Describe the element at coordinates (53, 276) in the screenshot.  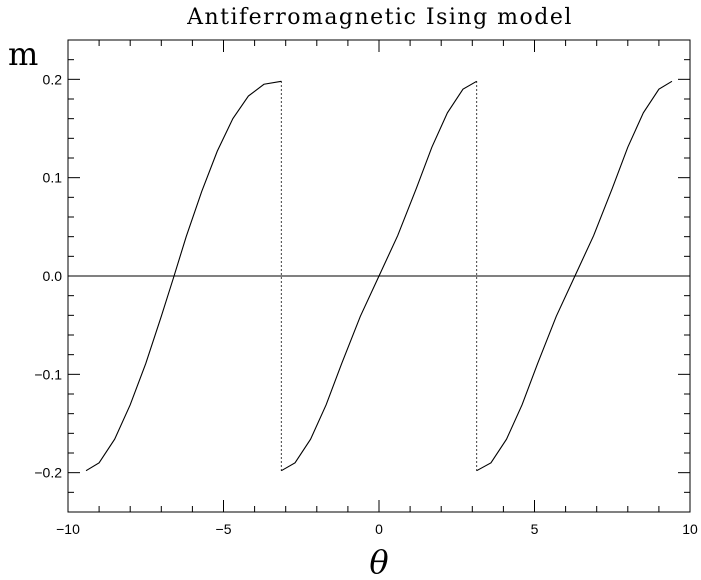
I see `y-tick-label: 0.0` at that location.